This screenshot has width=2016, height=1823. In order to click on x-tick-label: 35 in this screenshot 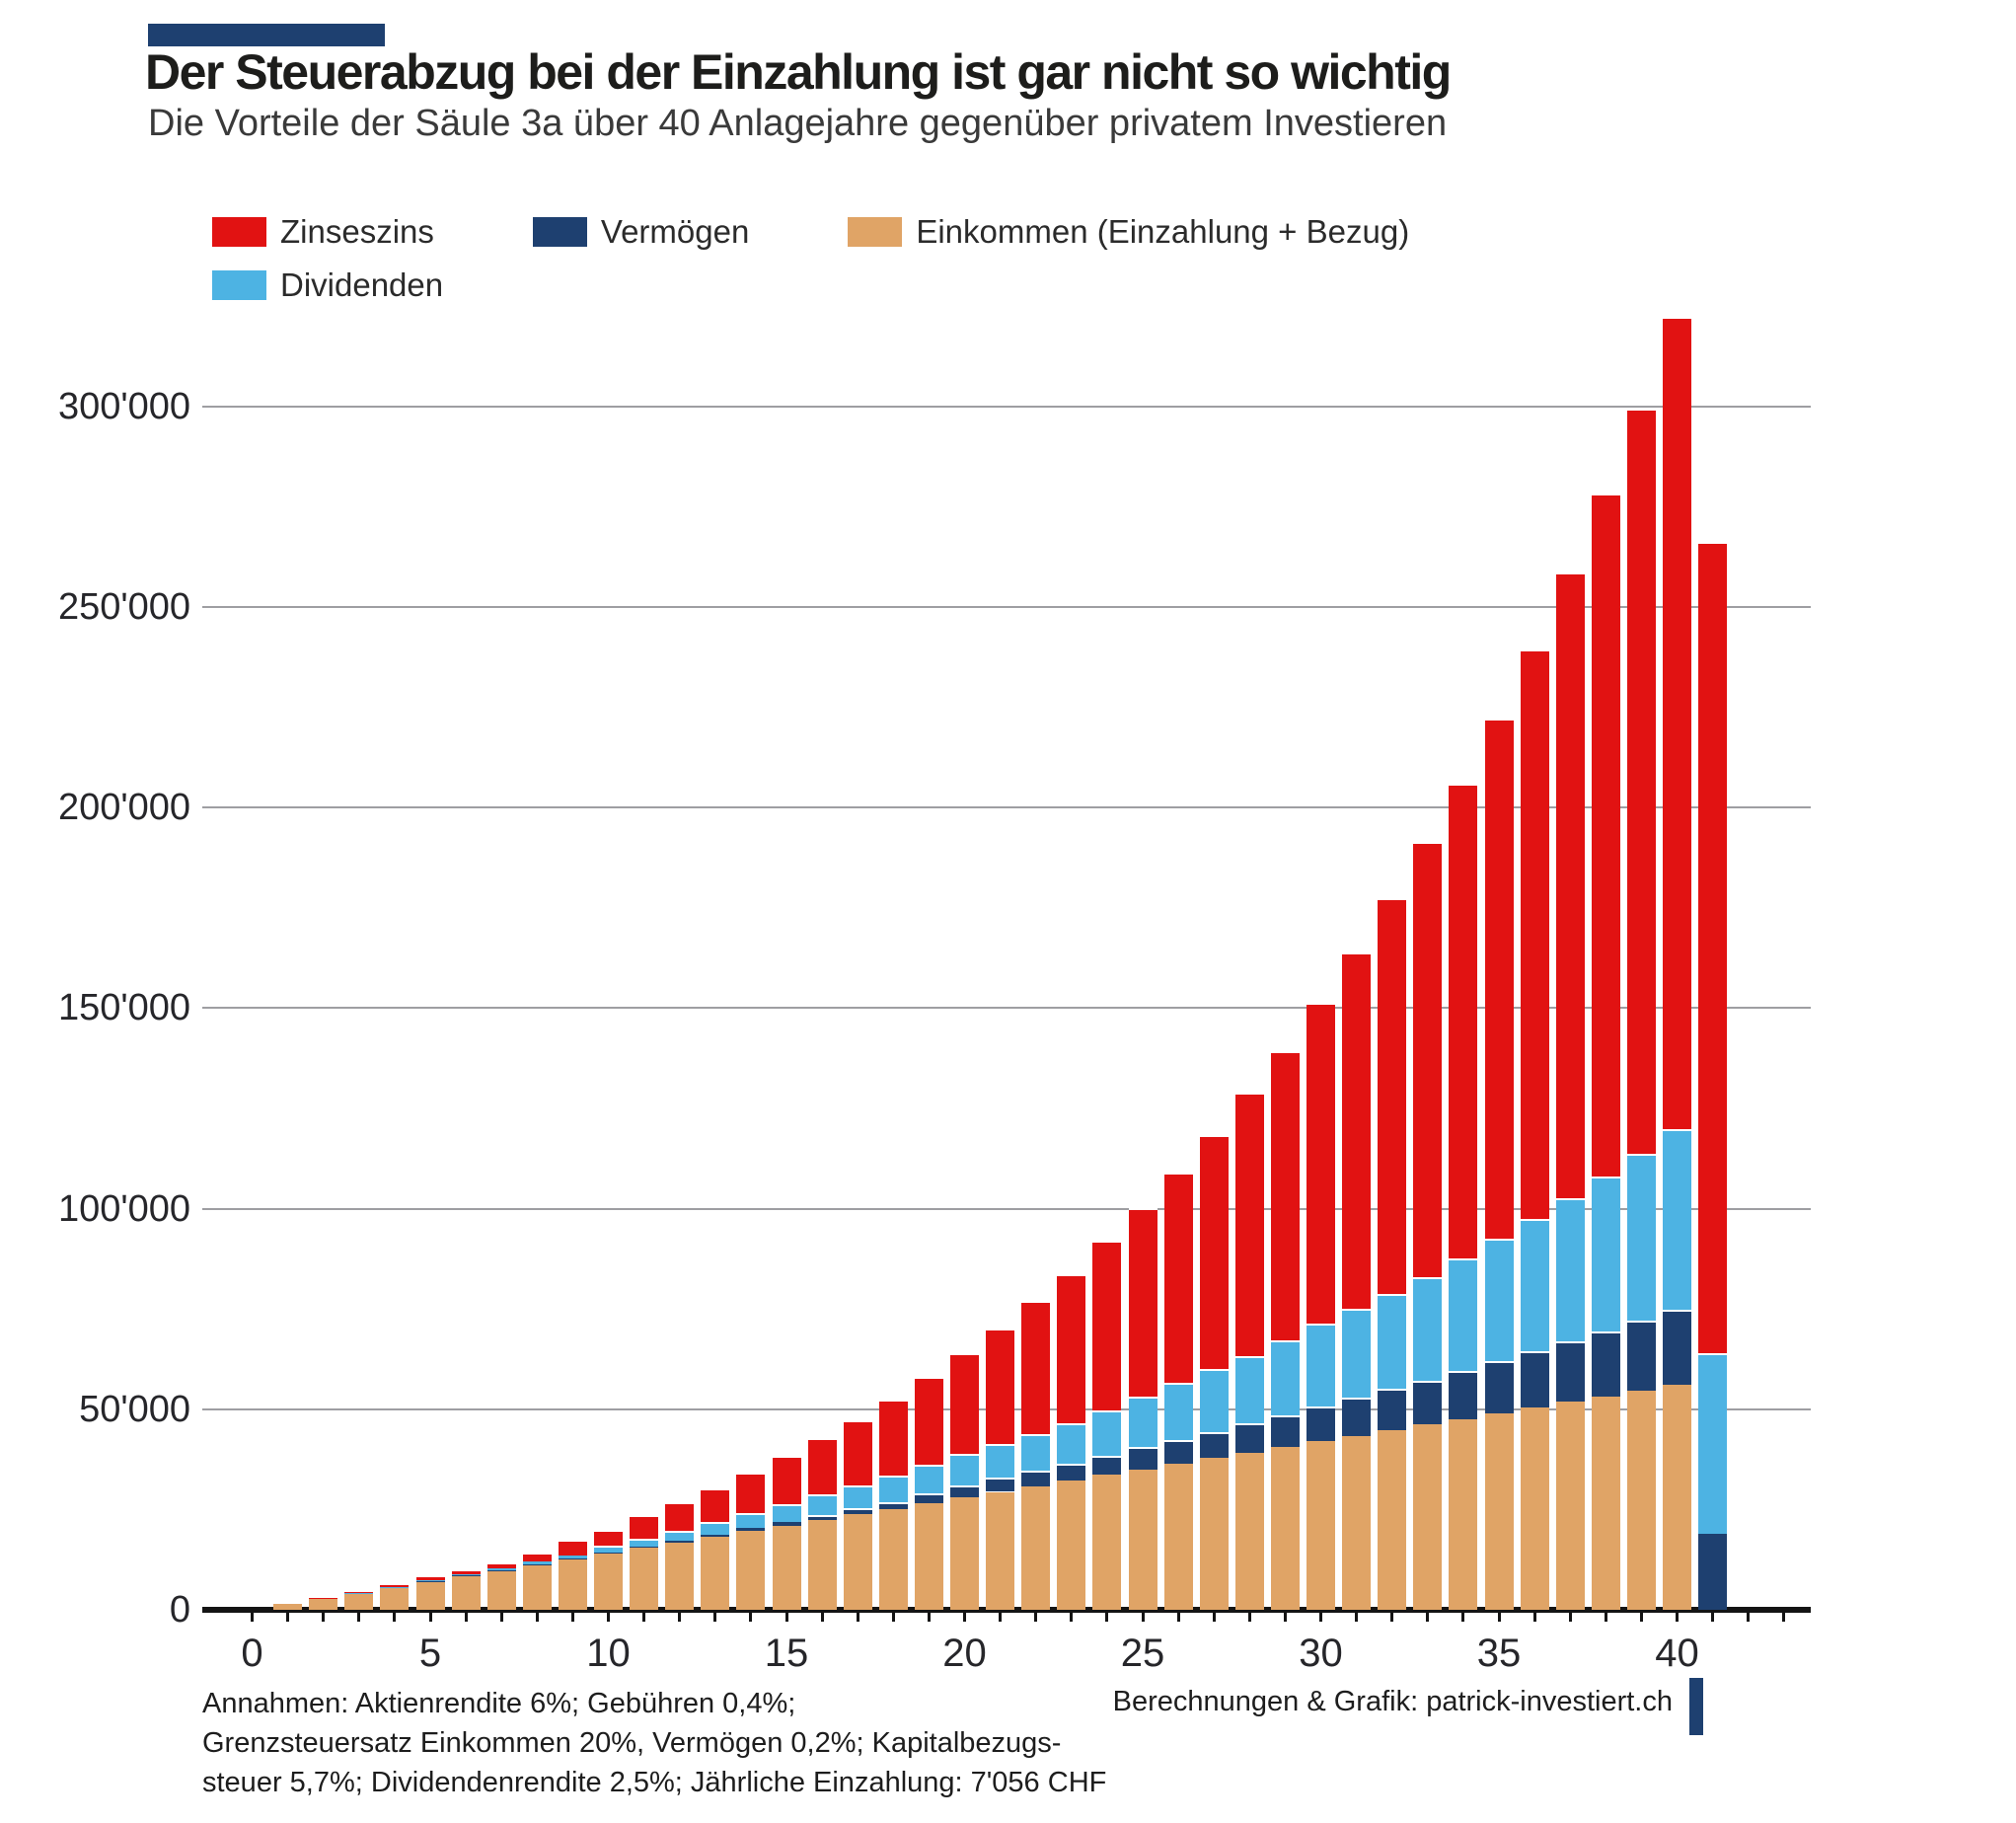, I will do `click(1499, 1654)`.